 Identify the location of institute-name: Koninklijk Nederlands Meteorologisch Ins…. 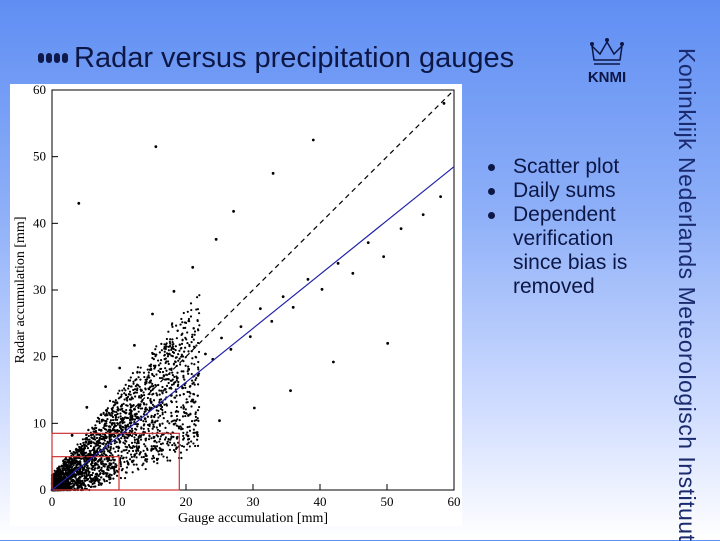
(687, 294).